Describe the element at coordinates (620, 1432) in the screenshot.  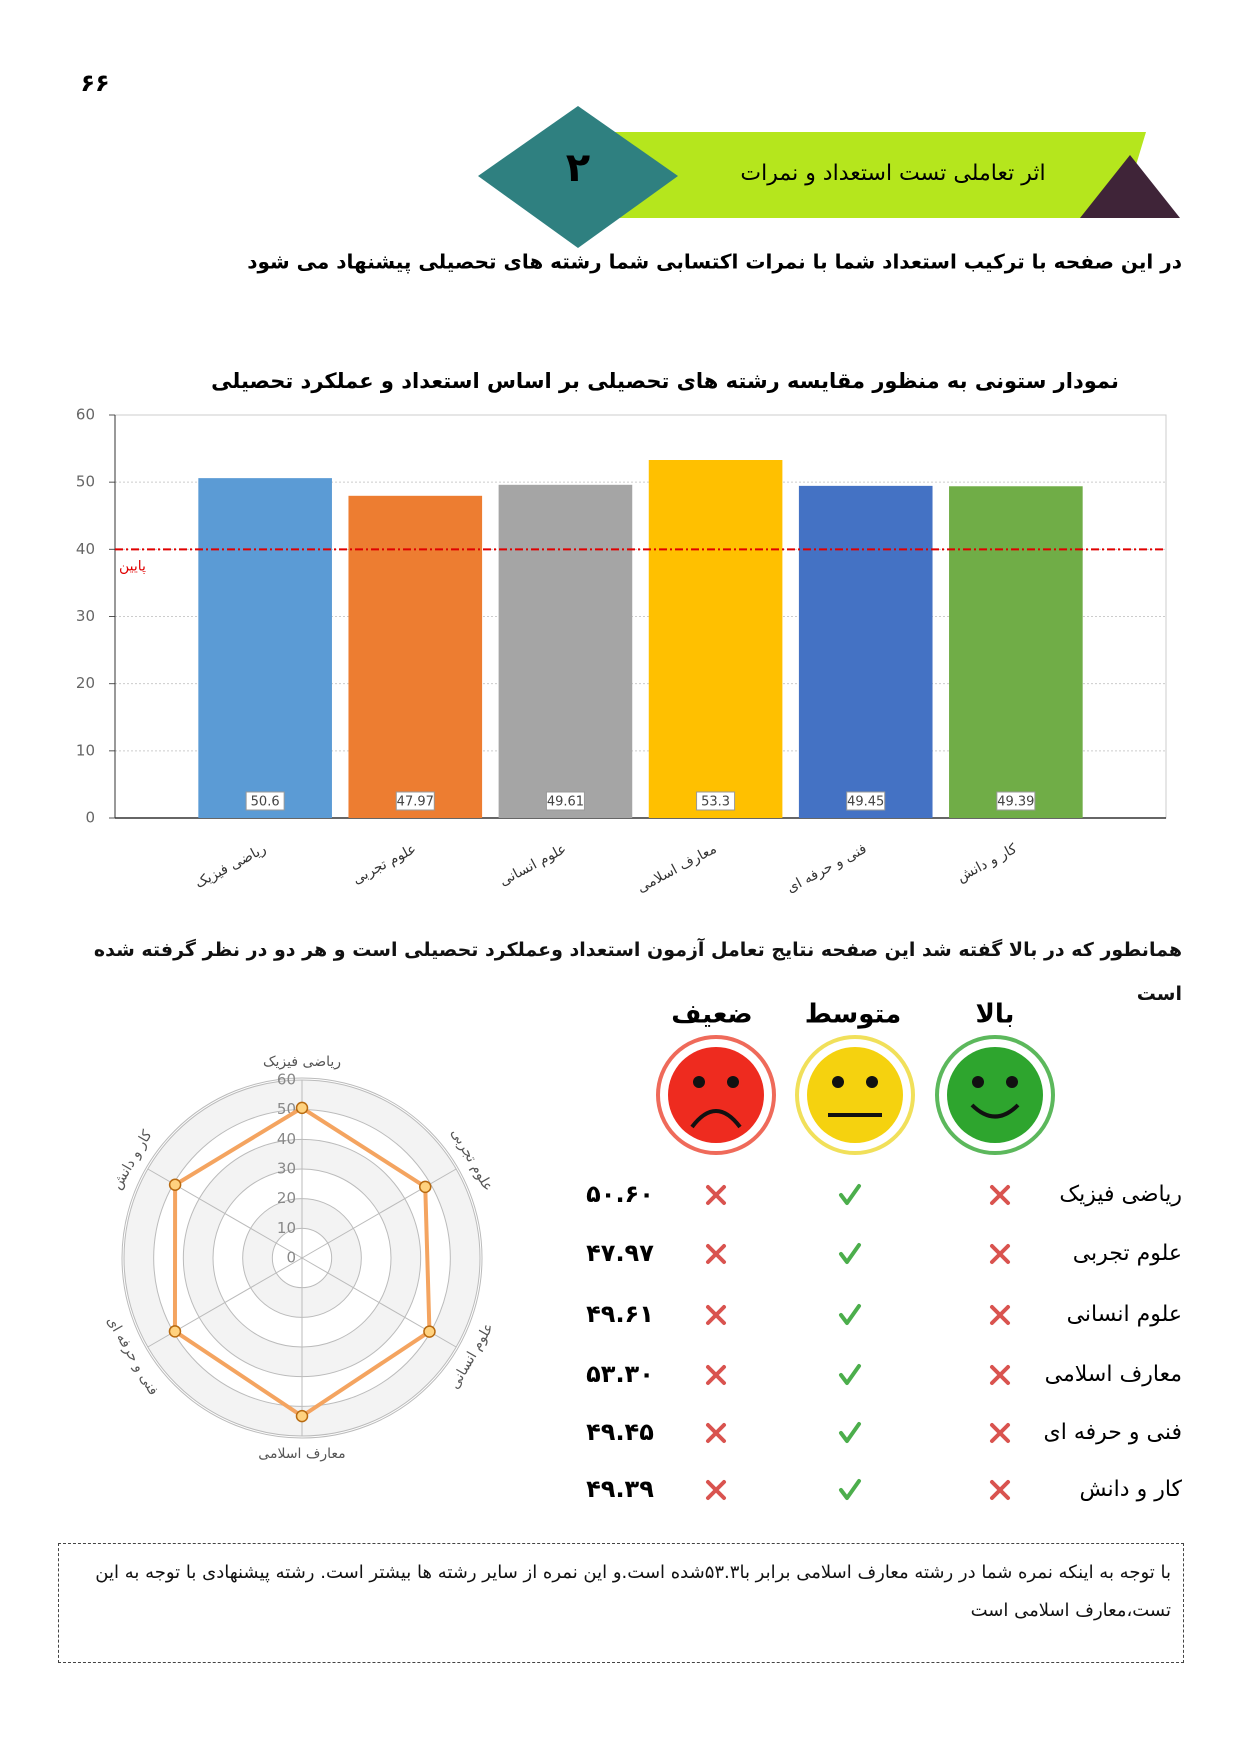
I see `row-score: ۴۹.۴۵` at that location.